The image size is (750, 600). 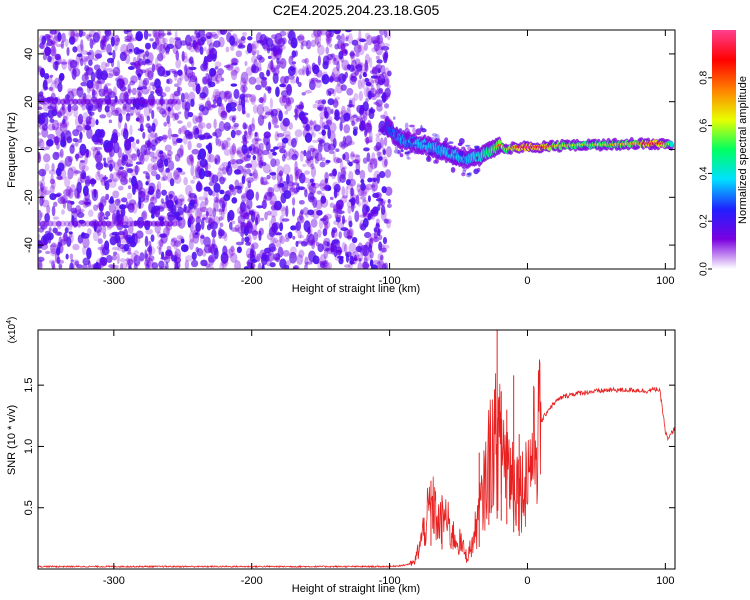 What do you see at coordinates (665, 581) in the screenshot?
I see `snr-xtick-label: 100` at bounding box center [665, 581].